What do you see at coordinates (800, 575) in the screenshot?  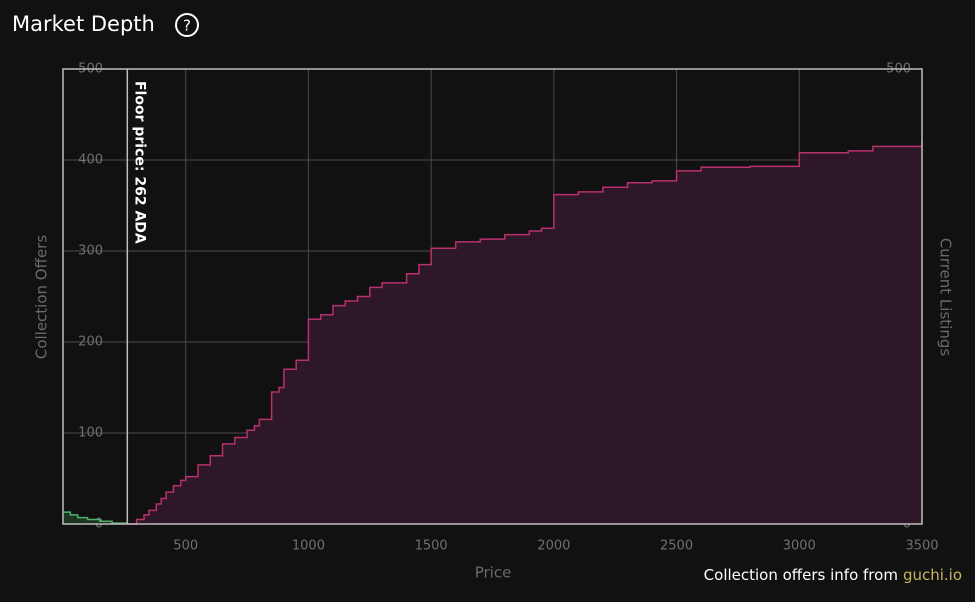 I see `footer-text: Collection offers info from` at bounding box center [800, 575].